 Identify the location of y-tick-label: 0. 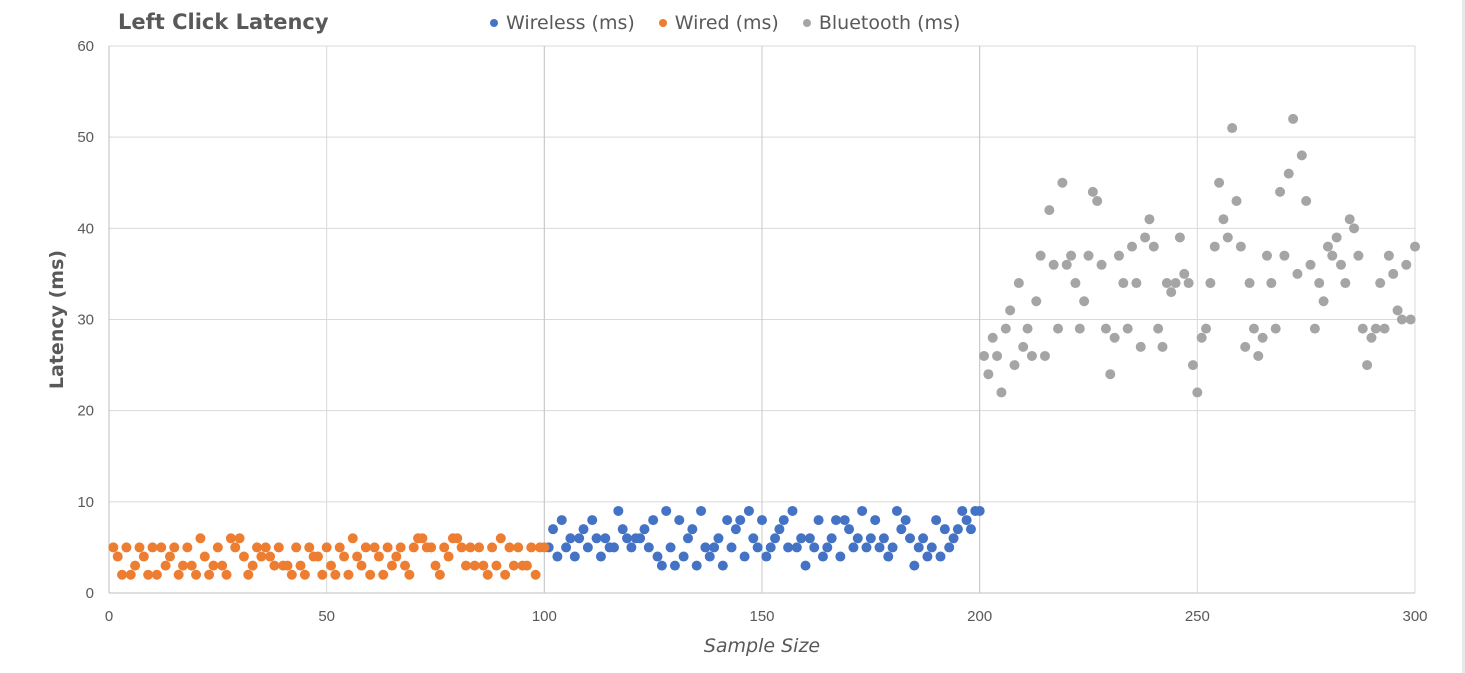
(90, 593).